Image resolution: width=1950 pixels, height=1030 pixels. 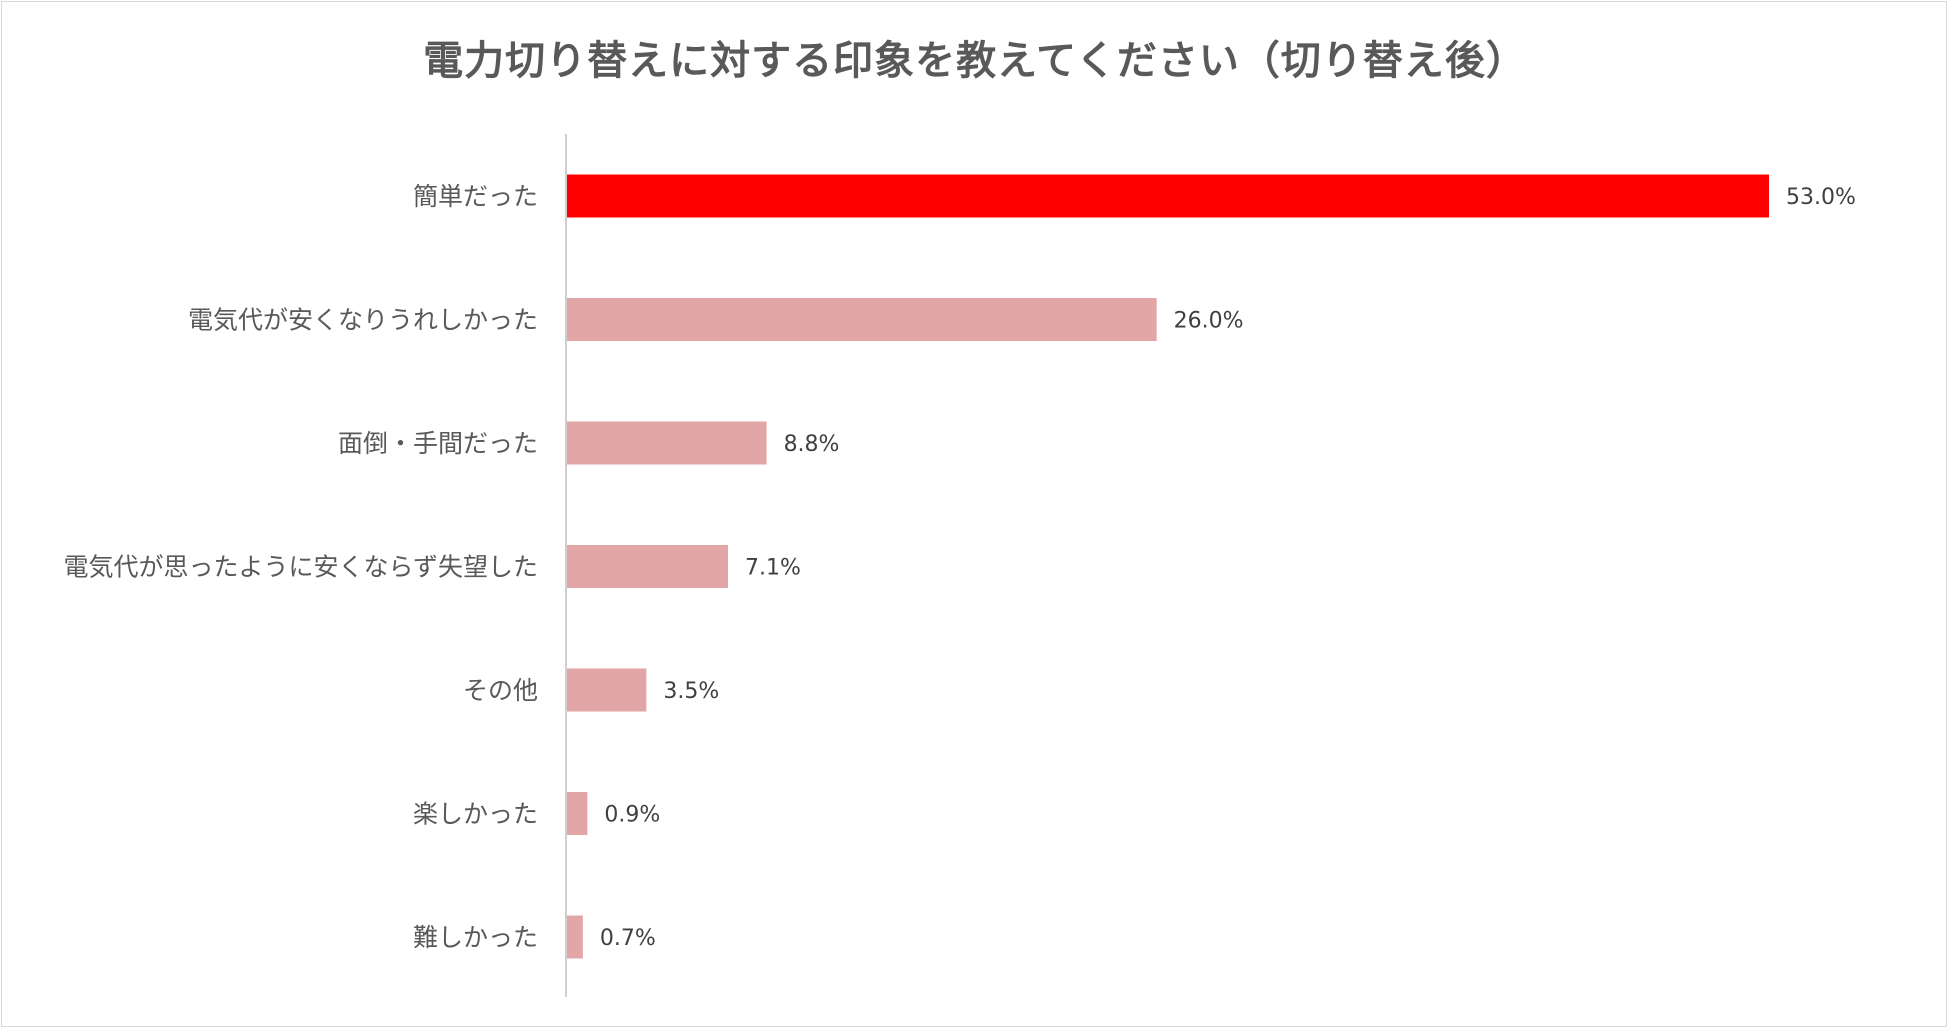 I want to click on category-label-6: 楽しかった, so click(x=475, y=814).